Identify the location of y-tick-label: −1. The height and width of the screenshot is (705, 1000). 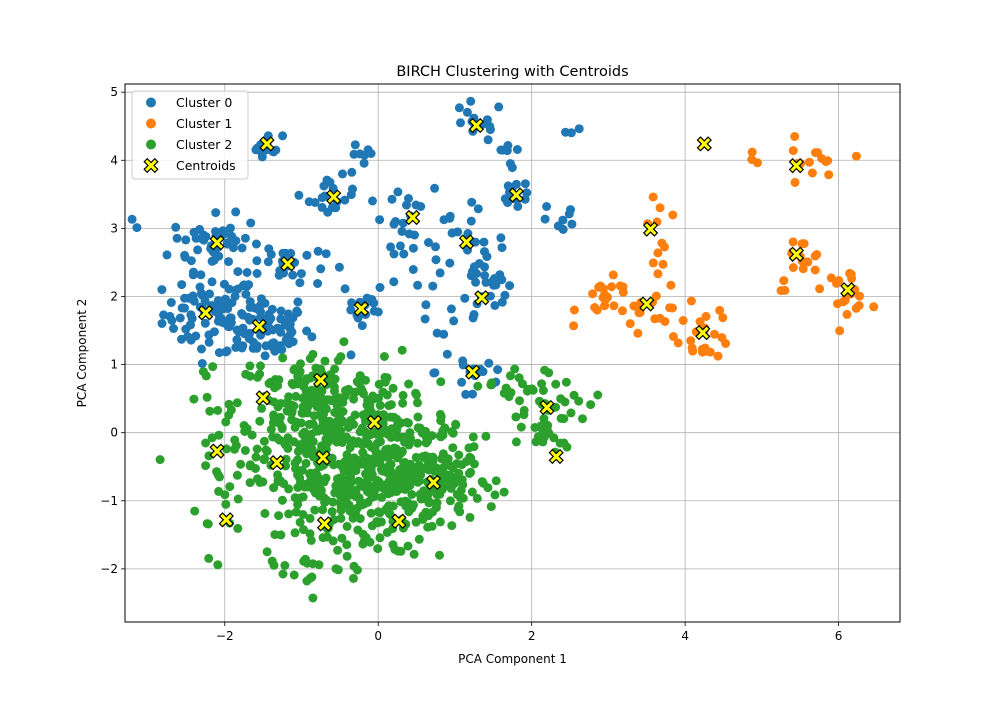
(109, 501).